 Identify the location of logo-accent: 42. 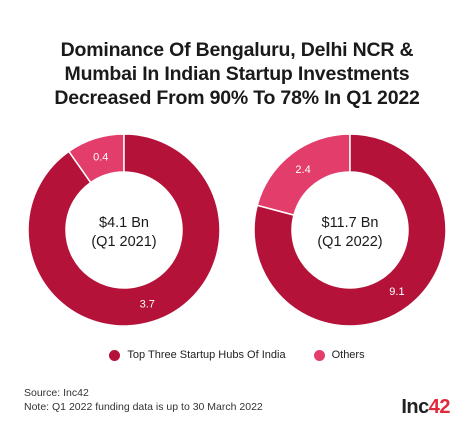
(439, 407).